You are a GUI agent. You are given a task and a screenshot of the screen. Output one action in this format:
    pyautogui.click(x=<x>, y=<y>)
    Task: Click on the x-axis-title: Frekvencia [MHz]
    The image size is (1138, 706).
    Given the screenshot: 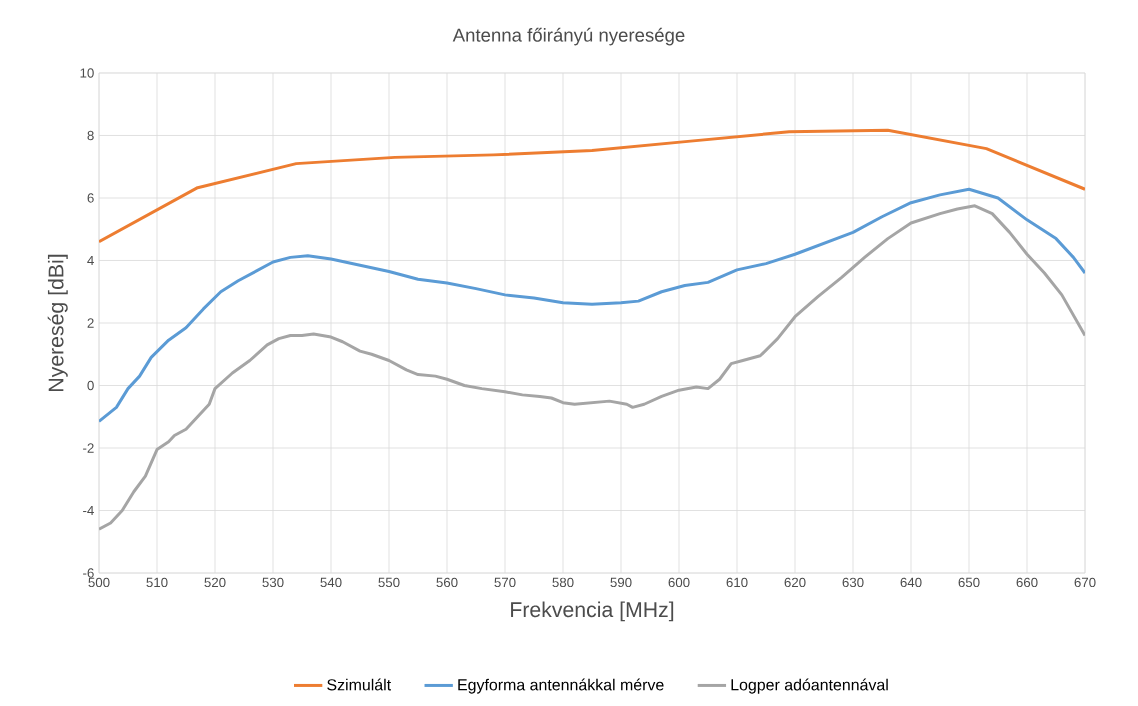 What is the action you would take?
    pyautogui.click(x=592, y=611)
    